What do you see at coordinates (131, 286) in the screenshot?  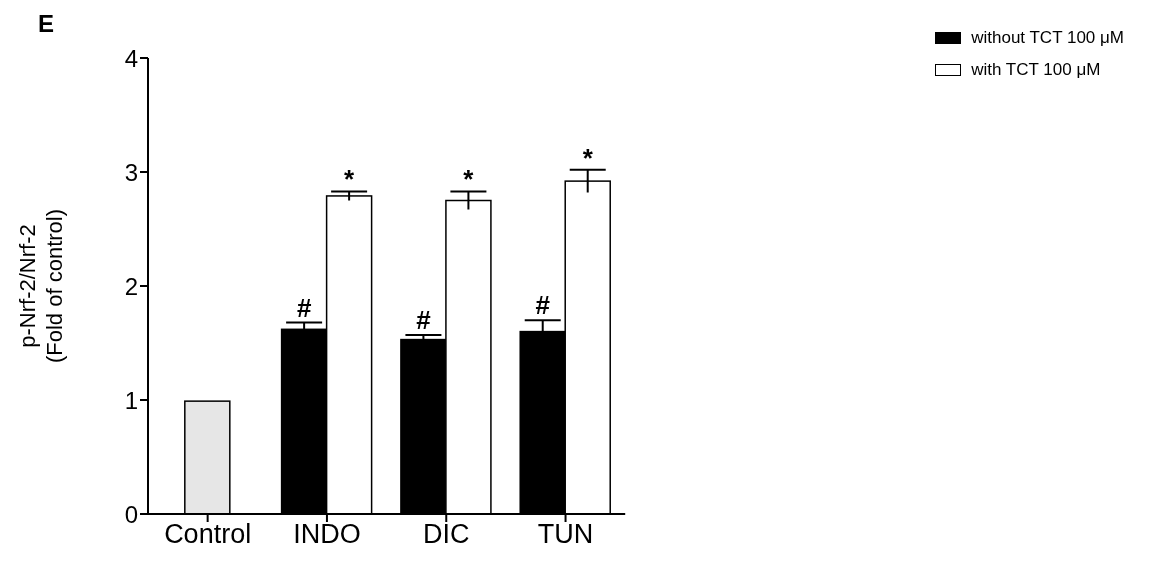 I see `y-tick-label: 2` at bounding box center [131, 286].